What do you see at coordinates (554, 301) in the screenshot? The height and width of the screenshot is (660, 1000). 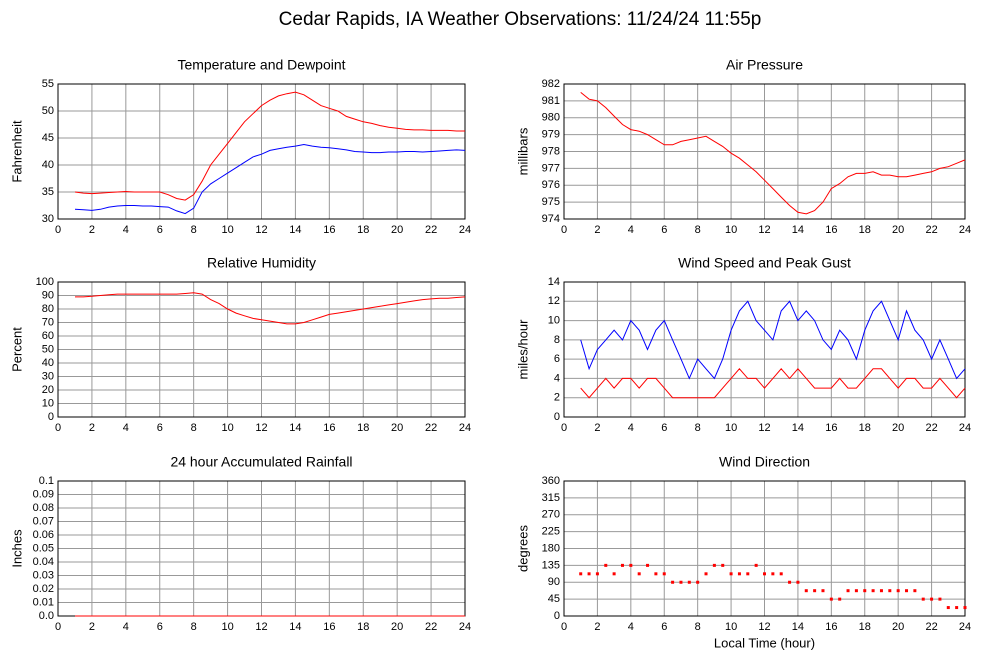 I see `y-tick-label: 12` at bounding box center [554, 301].